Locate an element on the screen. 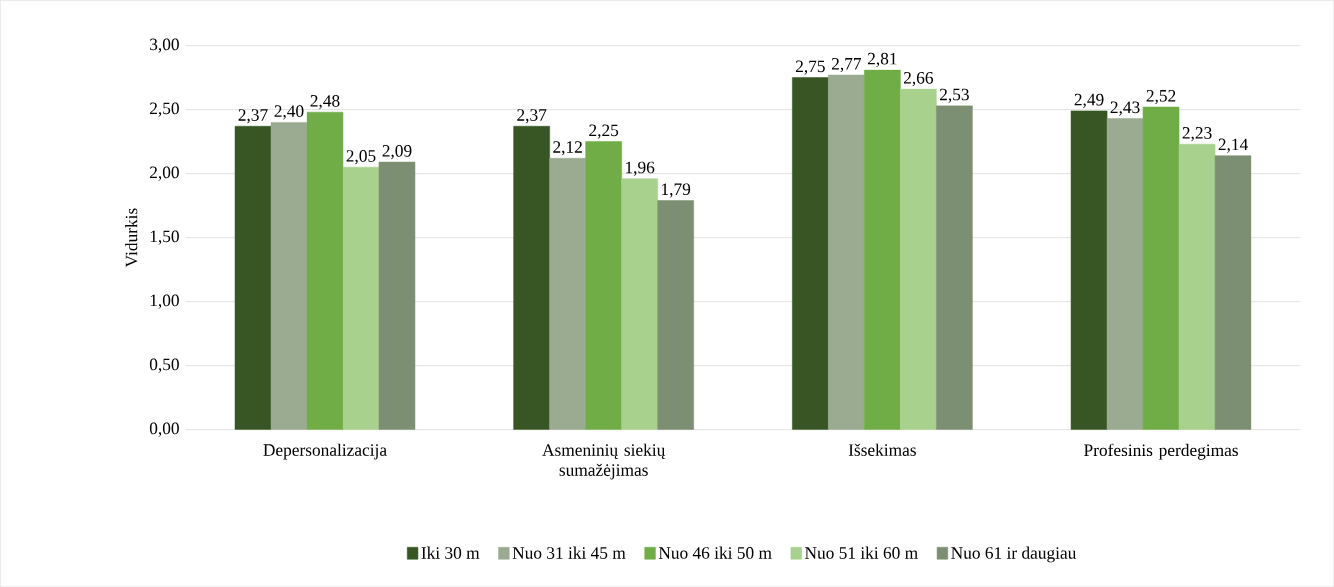 The image size is (1334, 587). y-tick-label: 0,00 is located at coordinates (164, 429).